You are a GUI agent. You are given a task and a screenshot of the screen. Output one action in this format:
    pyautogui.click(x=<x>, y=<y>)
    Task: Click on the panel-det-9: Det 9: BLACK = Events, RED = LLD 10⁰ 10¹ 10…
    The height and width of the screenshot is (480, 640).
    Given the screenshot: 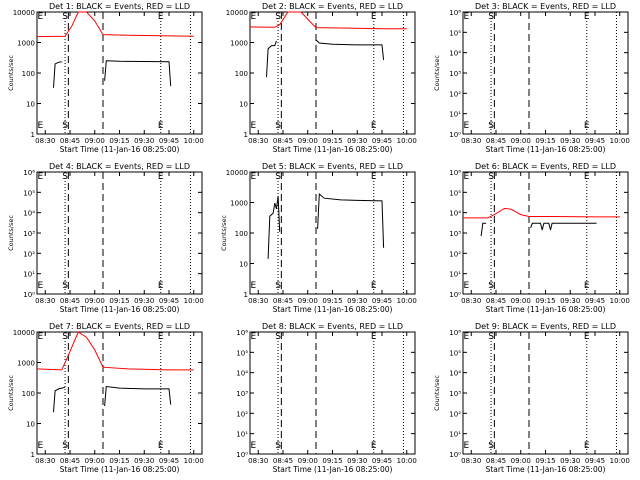 What is the action you would take?
    pyautogui.click(x=531, y=398)
    